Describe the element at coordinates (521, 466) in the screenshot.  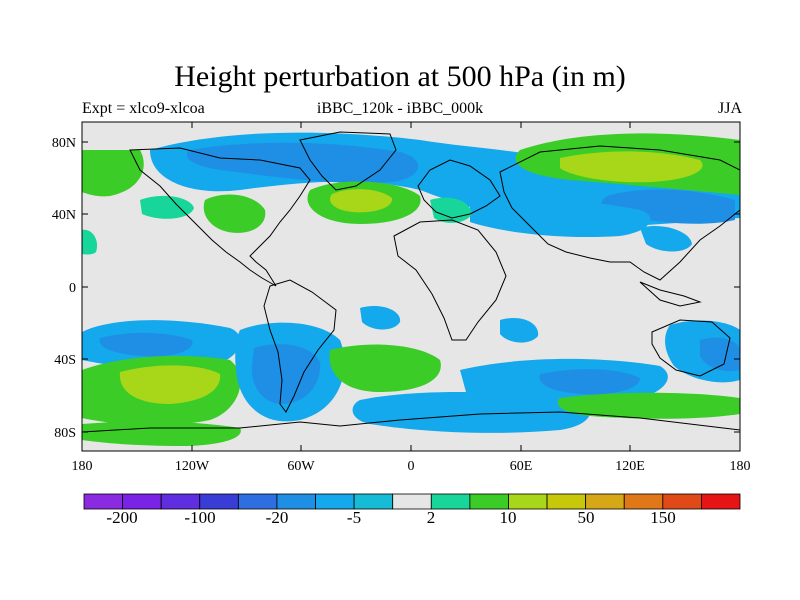
I see `lon-label: 60E` at that location.